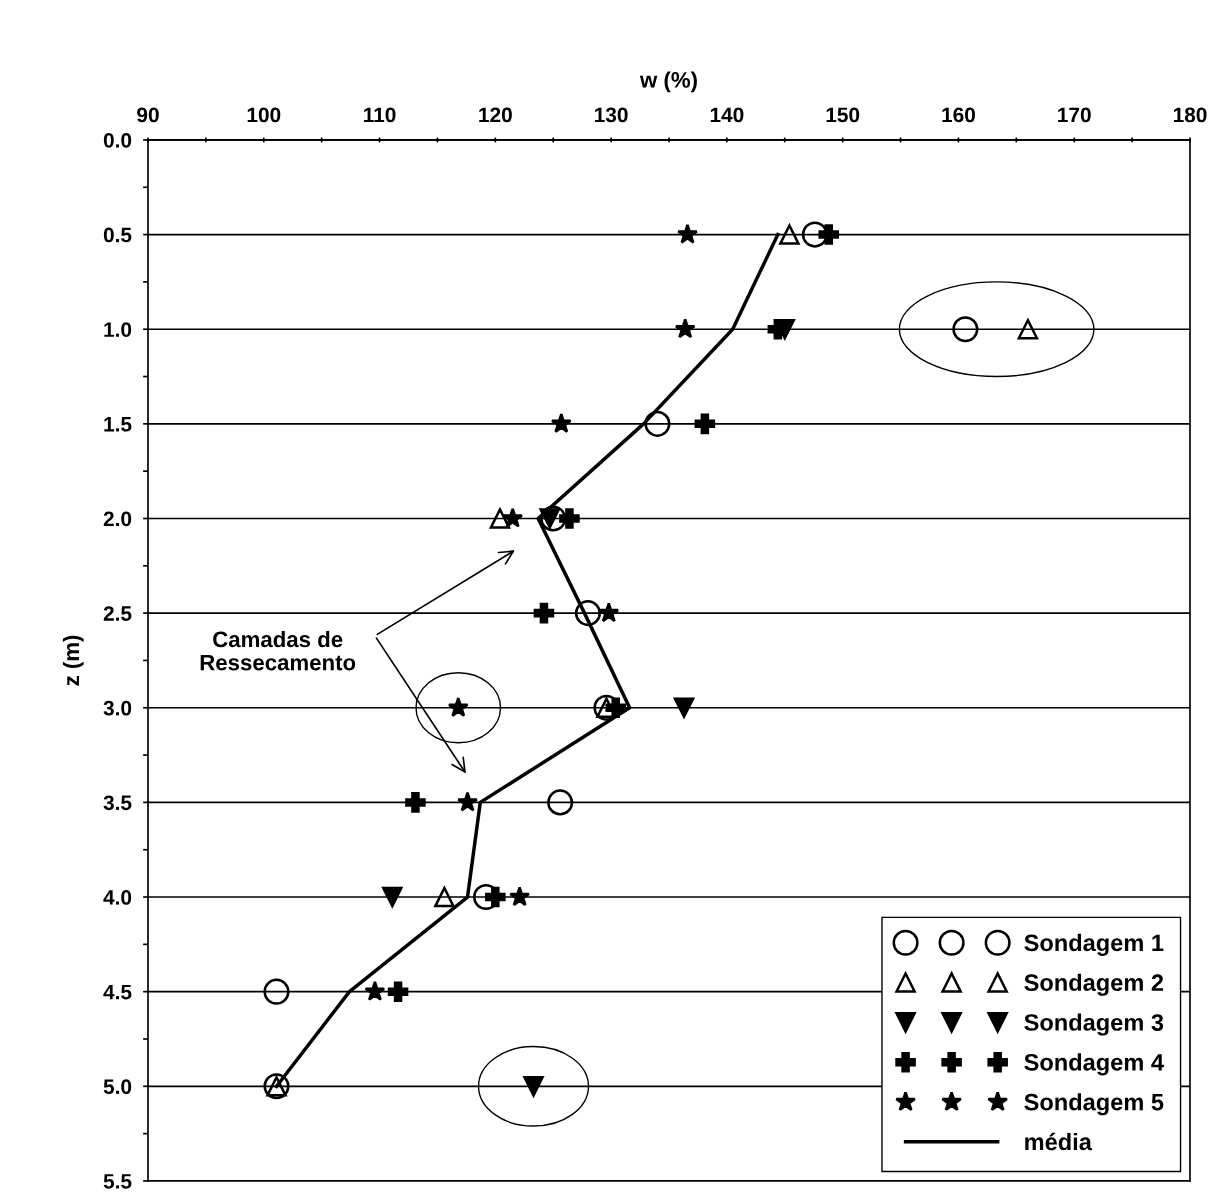 The image size is (1221, 1193). I want to click on x-tick-label: 130, so click(611, 115).